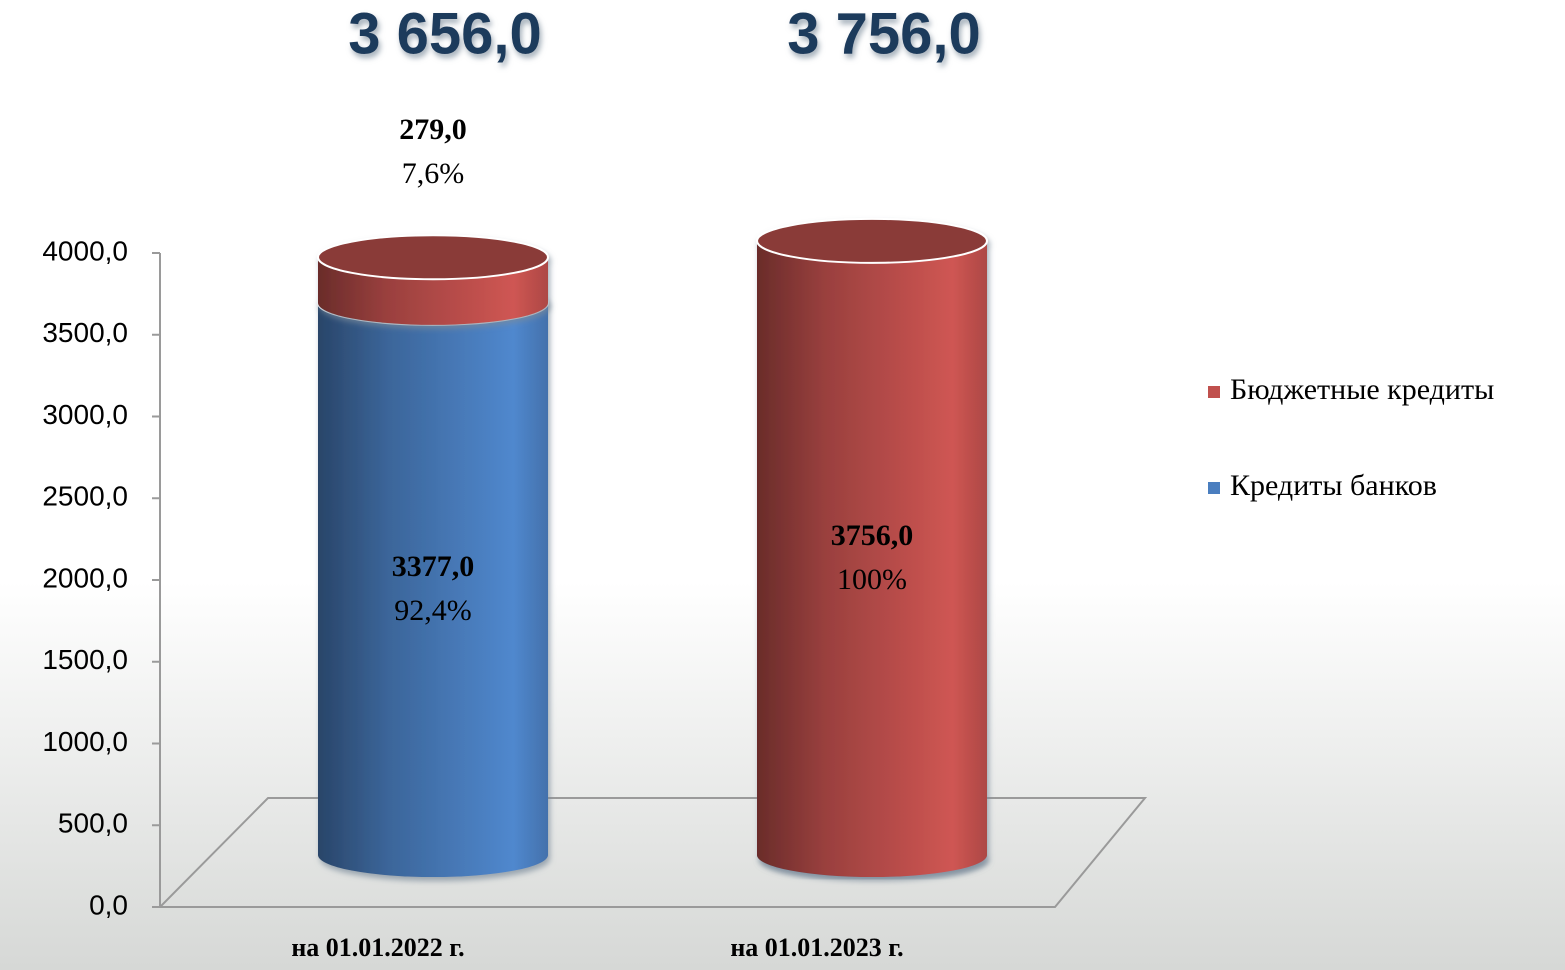 The width and height of the screenshot is (1565, 970). What do you see at coordinates (433, 566) in the screenshot?
I see `data-label: 3377,0` at bounding box center [433, 566].